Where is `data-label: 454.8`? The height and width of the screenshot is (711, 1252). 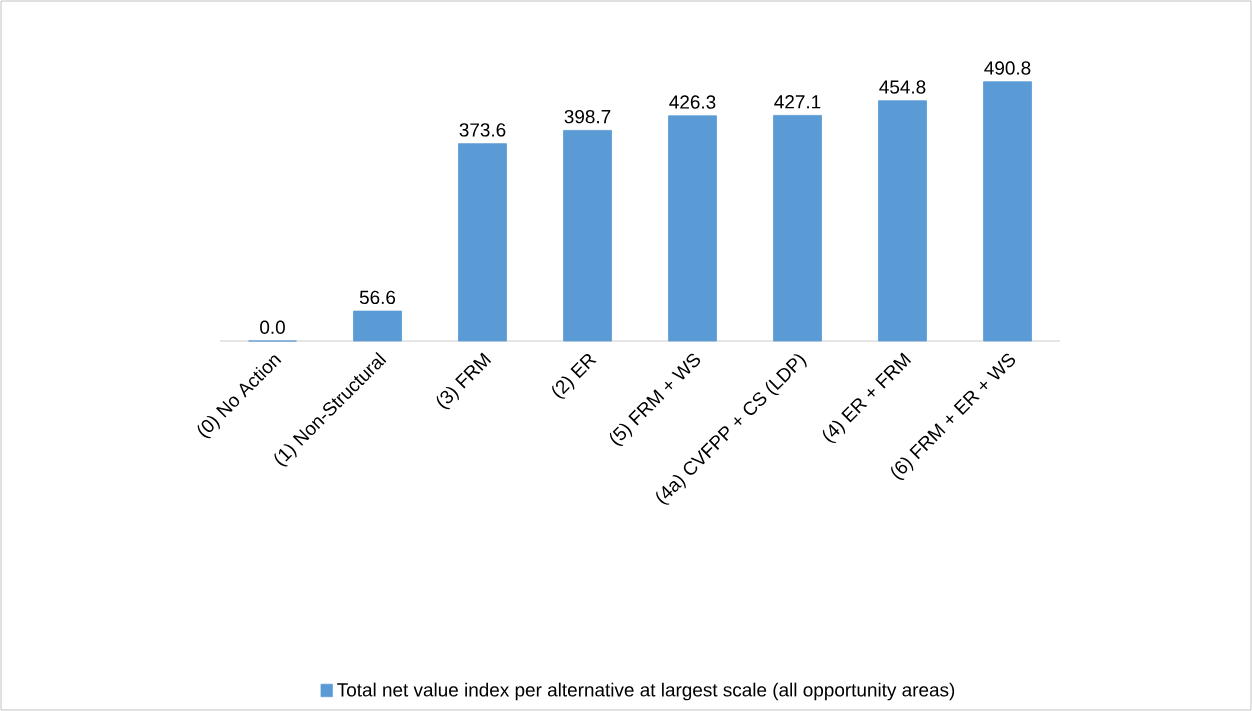
data-label: 454.8 is located at coordinates (902, 87).